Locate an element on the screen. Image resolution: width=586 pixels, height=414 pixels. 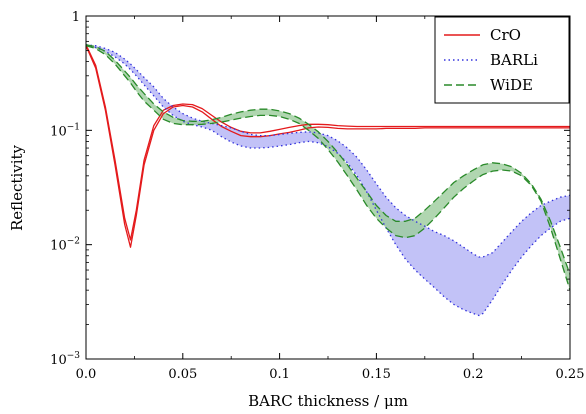
x-tick-label: 0.15 is located at coordinates (376, 374).